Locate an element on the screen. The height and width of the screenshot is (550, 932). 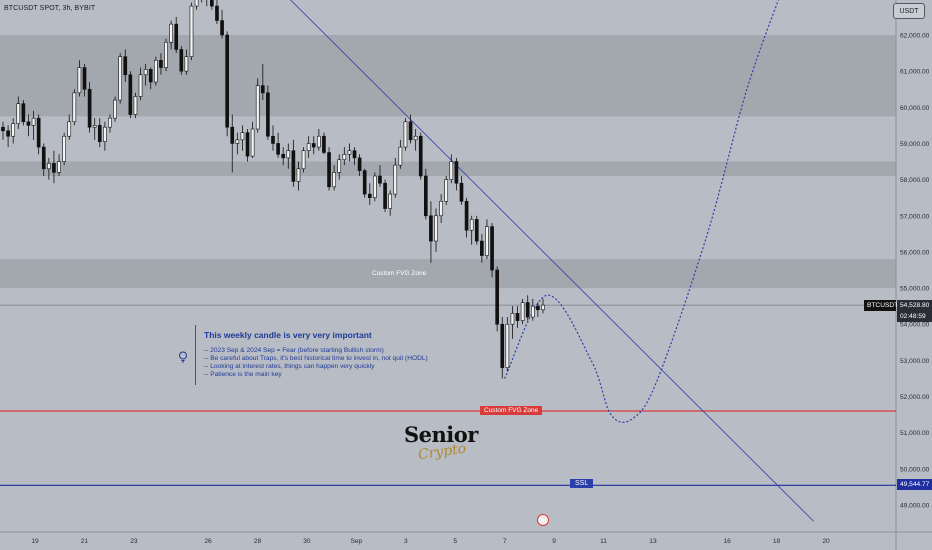
x-tick-label: 30 is located at coordinates (307, 541).